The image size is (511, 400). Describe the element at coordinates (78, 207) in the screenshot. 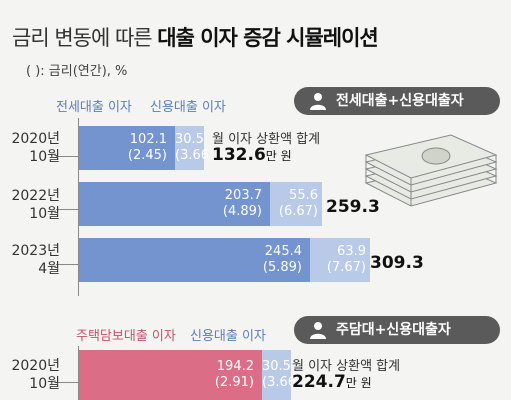

I see `axis-line` at that location.